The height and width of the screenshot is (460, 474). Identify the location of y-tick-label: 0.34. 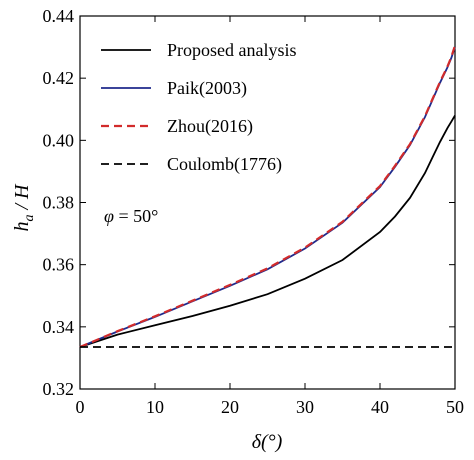
(59, 327).